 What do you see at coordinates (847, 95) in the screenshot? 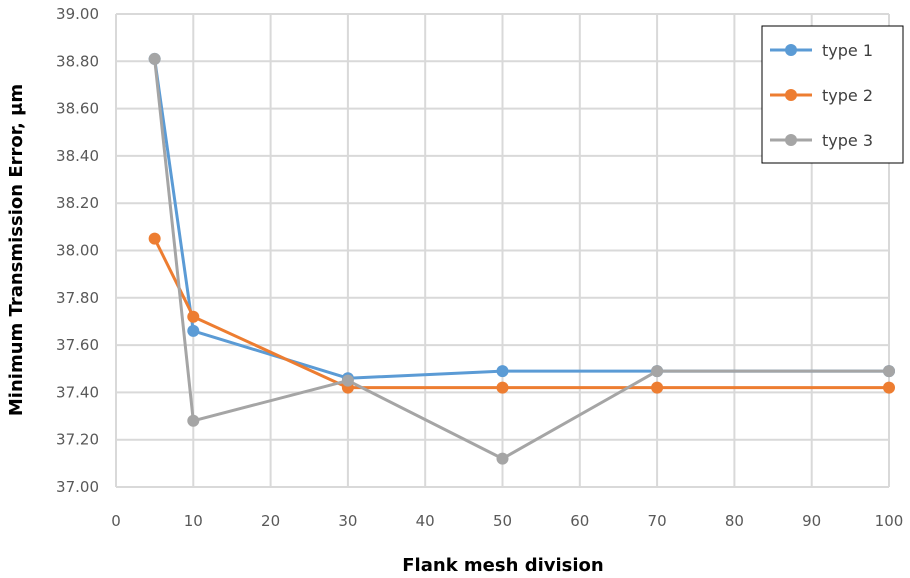
I see `legend-label: type 2` at bounding box center [847, 95].